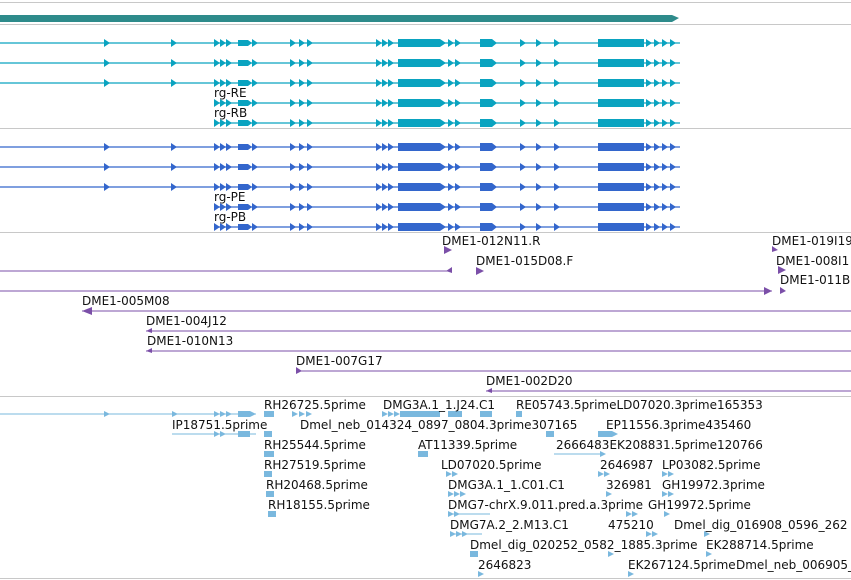 The image size is (851, 580). What do you see at coordinates (186, 321) in the screenshot?
I see `bac-label: DME1-004J12` at bounding box center [186, 321].